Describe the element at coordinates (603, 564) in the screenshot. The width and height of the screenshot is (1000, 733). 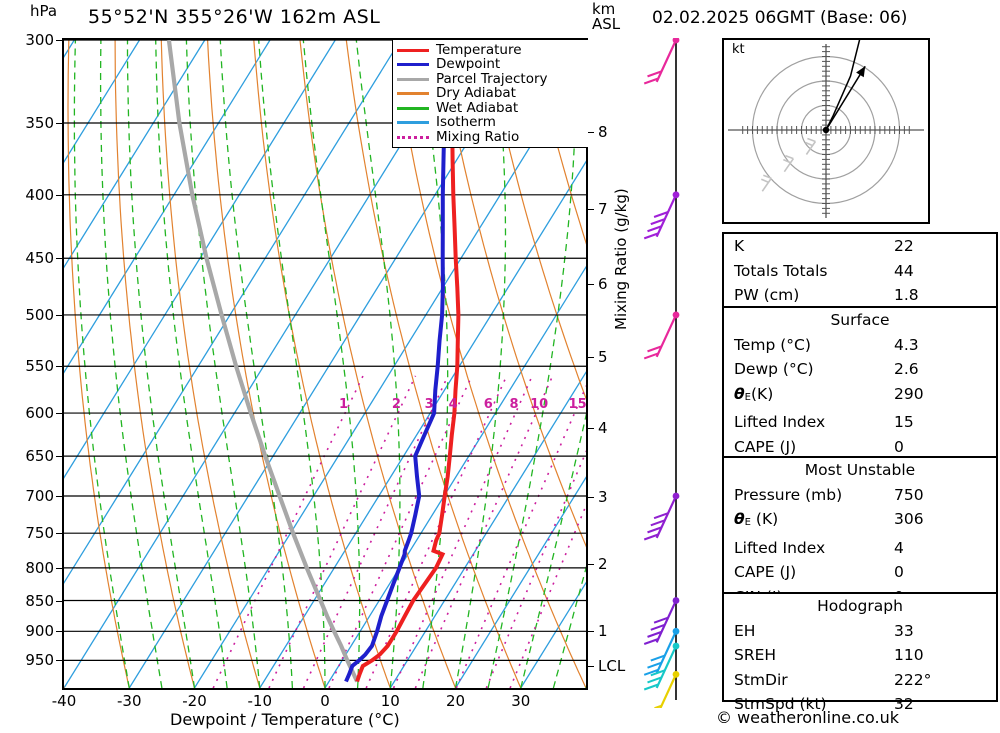
I see `height-tick-label: 2` at that location.